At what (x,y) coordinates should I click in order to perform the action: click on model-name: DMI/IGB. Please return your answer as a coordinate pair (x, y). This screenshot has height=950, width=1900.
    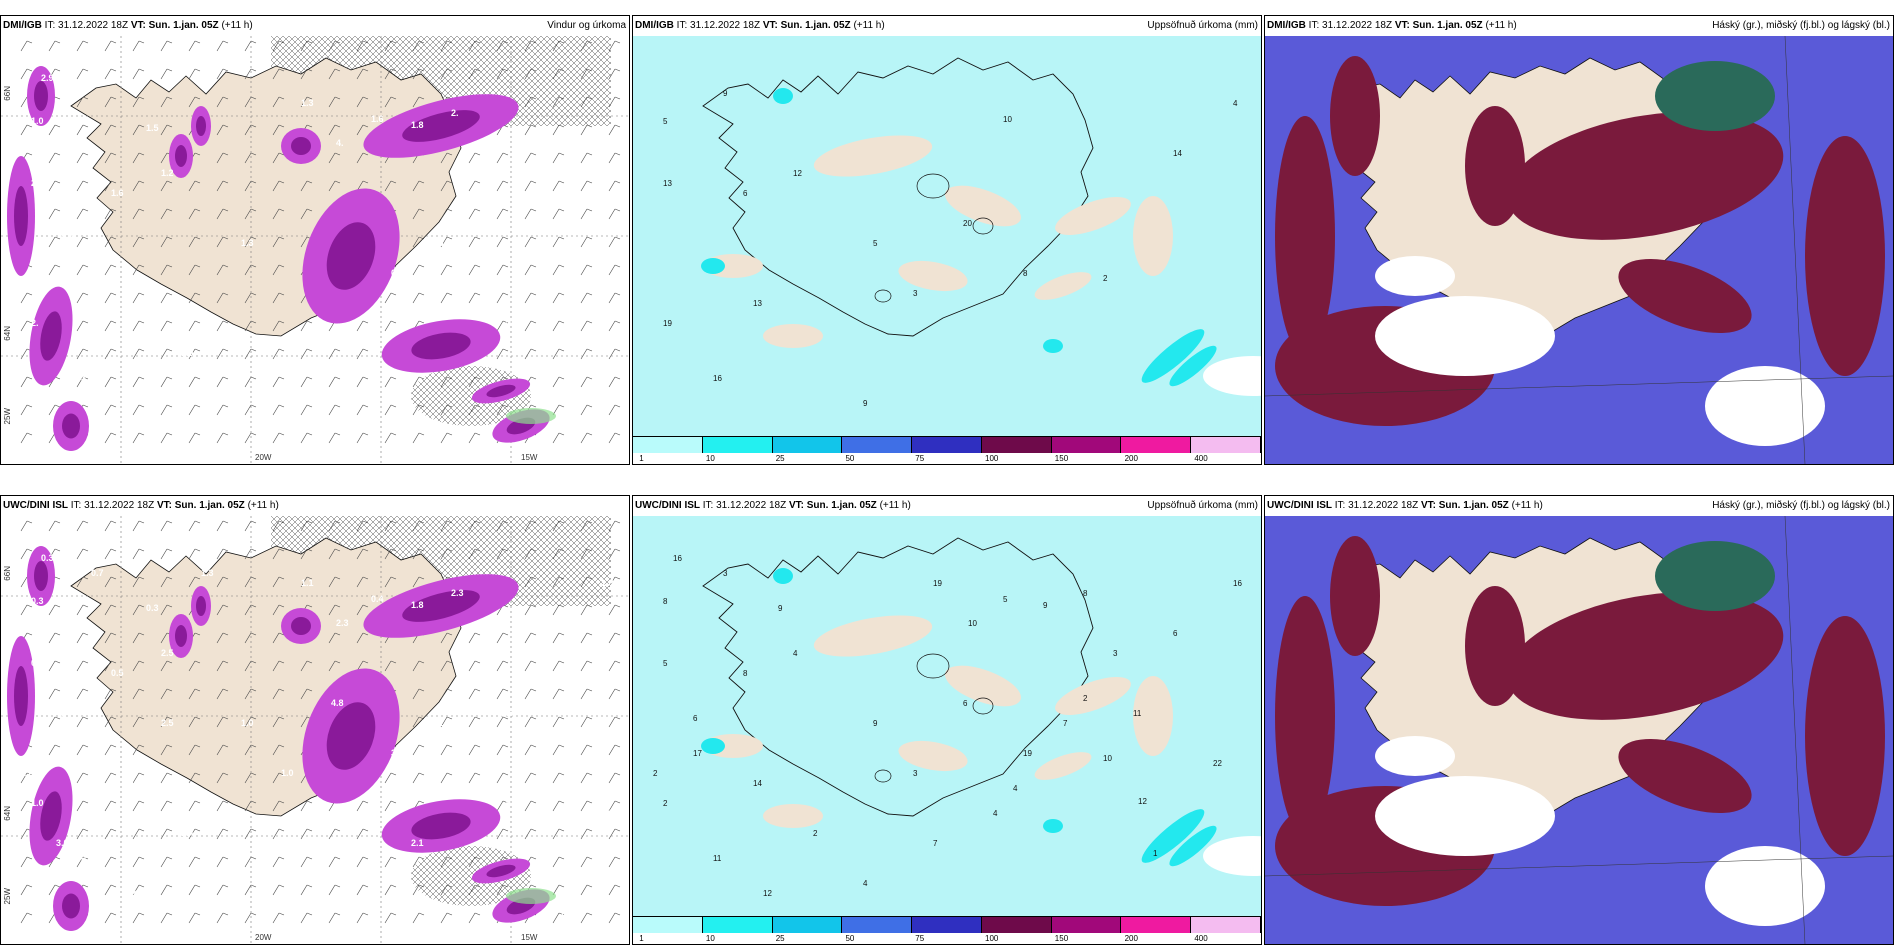
    Looking at the image, I should click on (654, 25).